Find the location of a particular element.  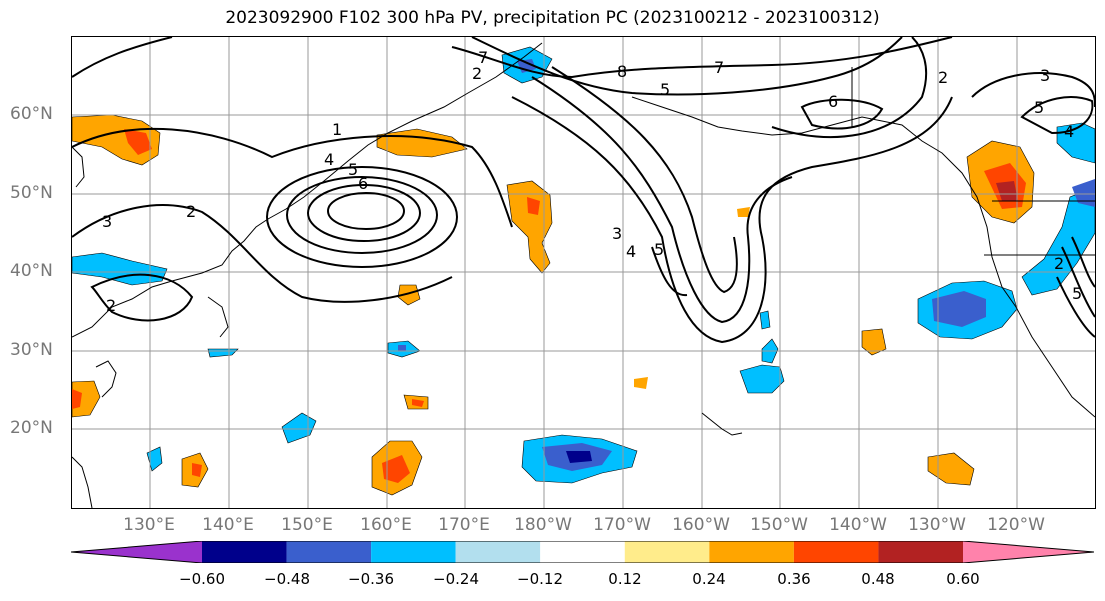

lon-label: 160°W is located at coordinates (701, 525).